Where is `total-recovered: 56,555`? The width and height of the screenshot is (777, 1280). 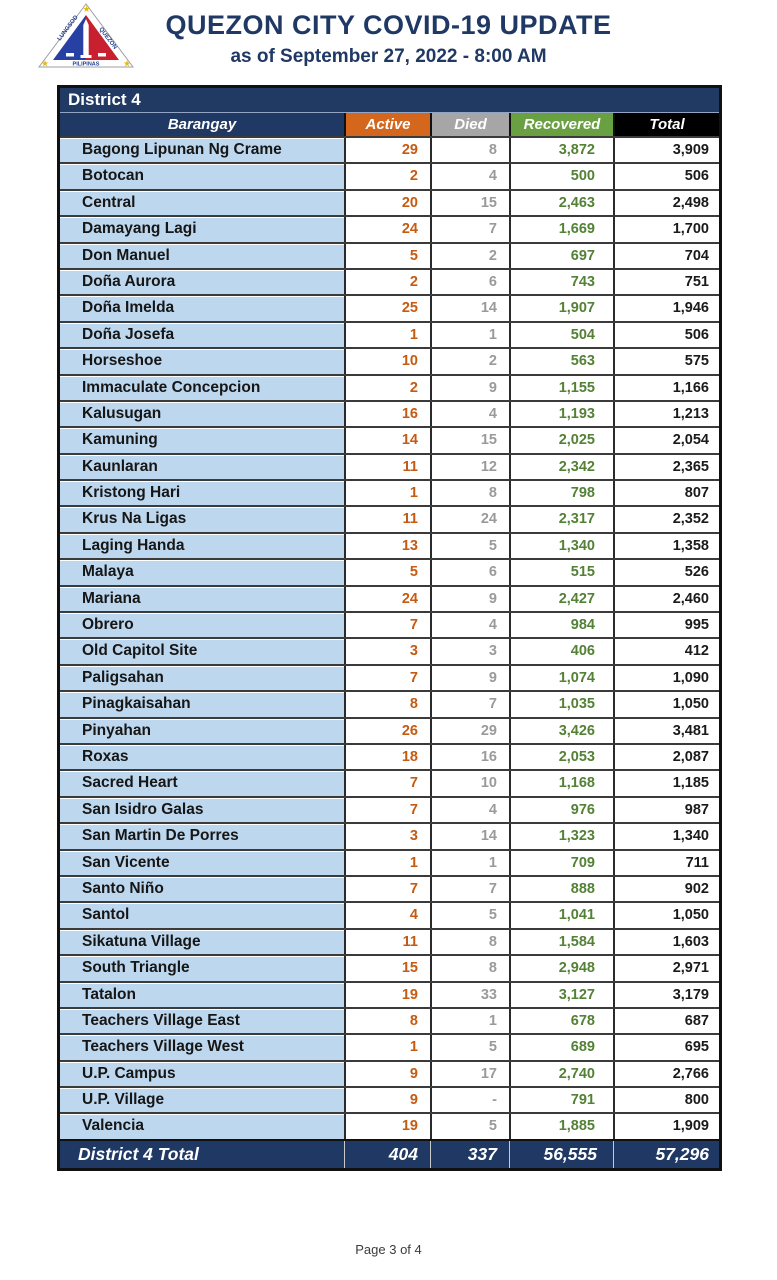
total-recovered: 56,555 is located at coordinates (561, 1154).